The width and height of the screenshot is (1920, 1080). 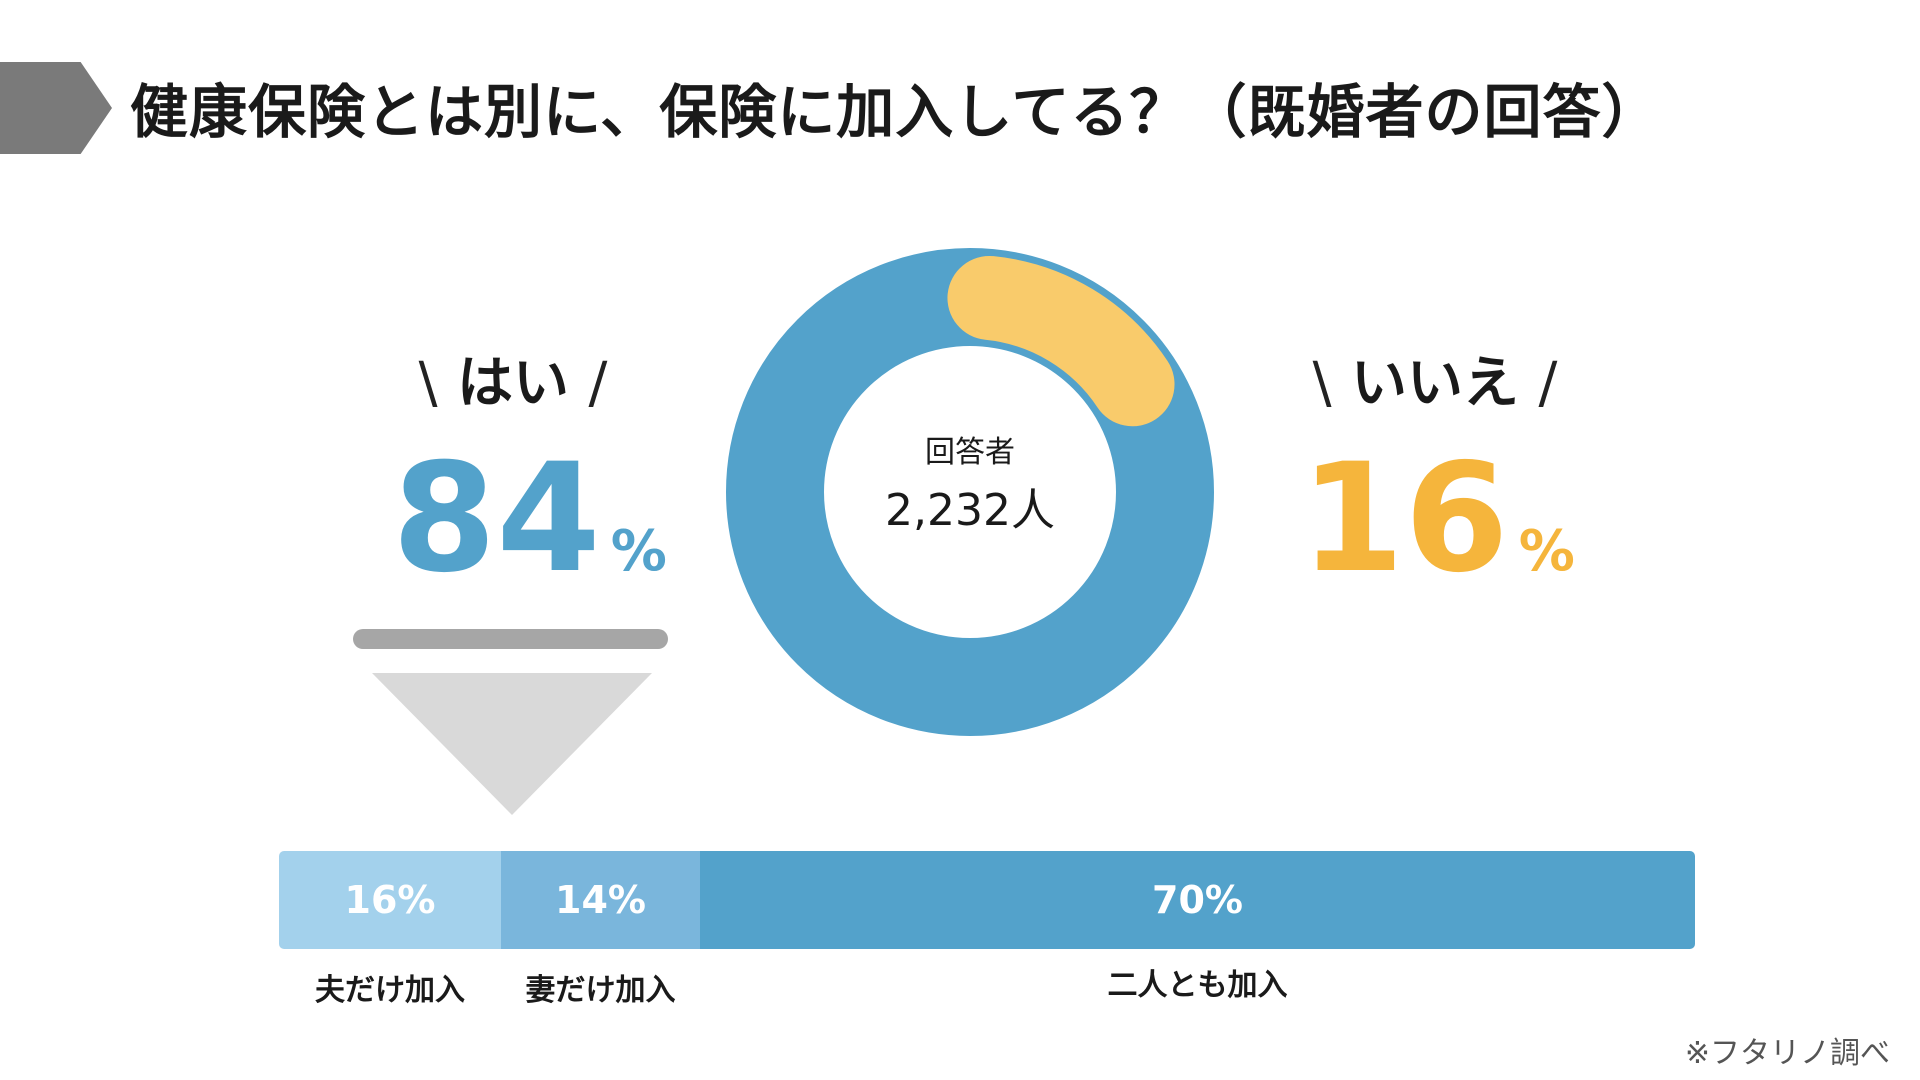 What do you see at coordinates (1404, 519) in the screenshot?
I see `no-percent-value: 16` at bounding box center [1404, 519].